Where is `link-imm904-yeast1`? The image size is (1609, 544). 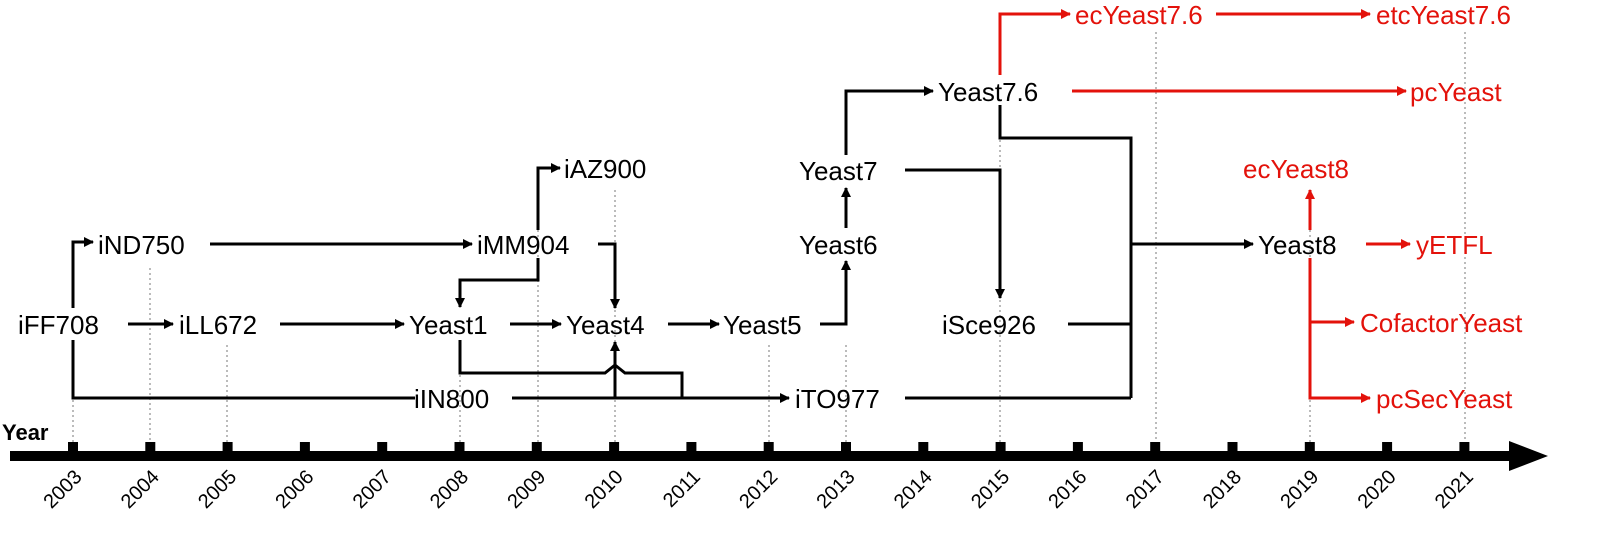
link-imm904-yeast1 is located at coordinates (497, 283).